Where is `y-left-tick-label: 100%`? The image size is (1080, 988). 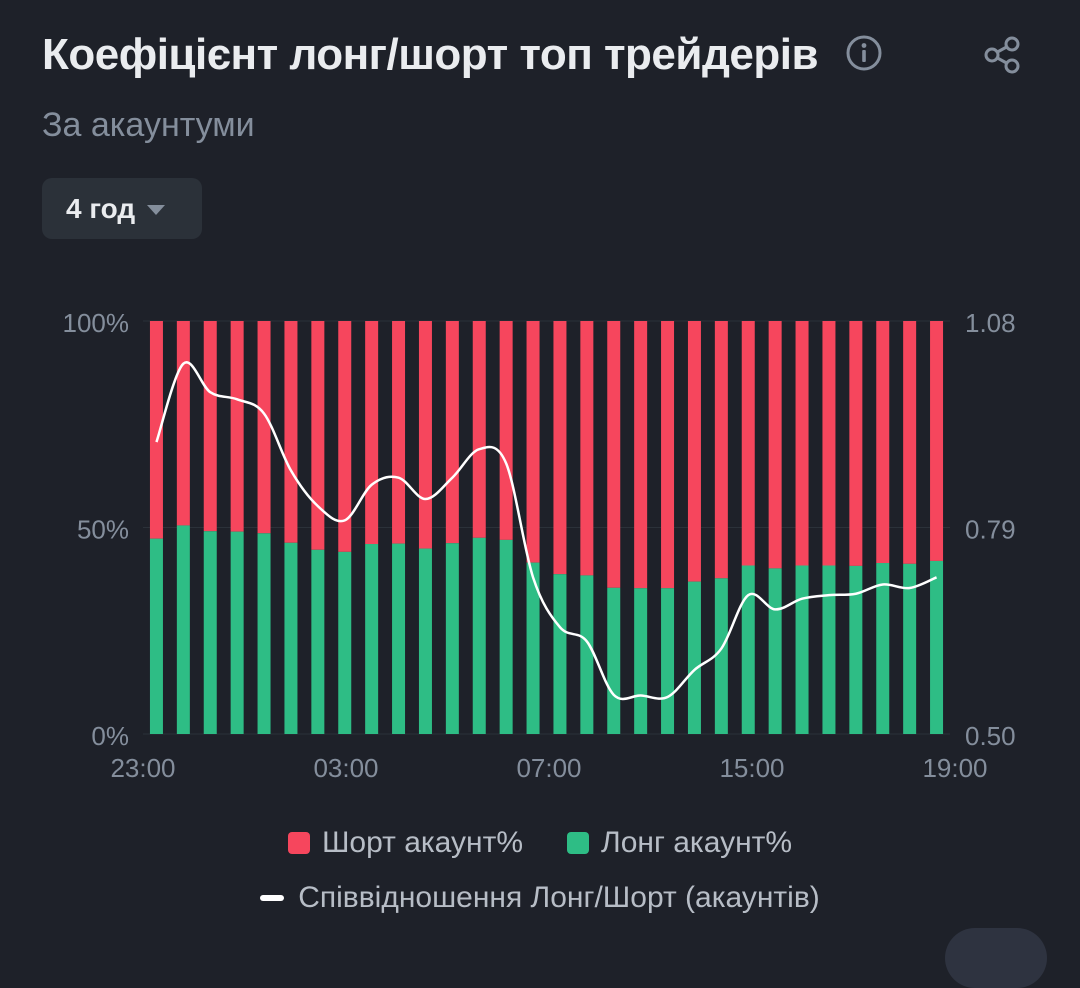 y-left-tick-label: 100% is located at coordinates (96, 323).